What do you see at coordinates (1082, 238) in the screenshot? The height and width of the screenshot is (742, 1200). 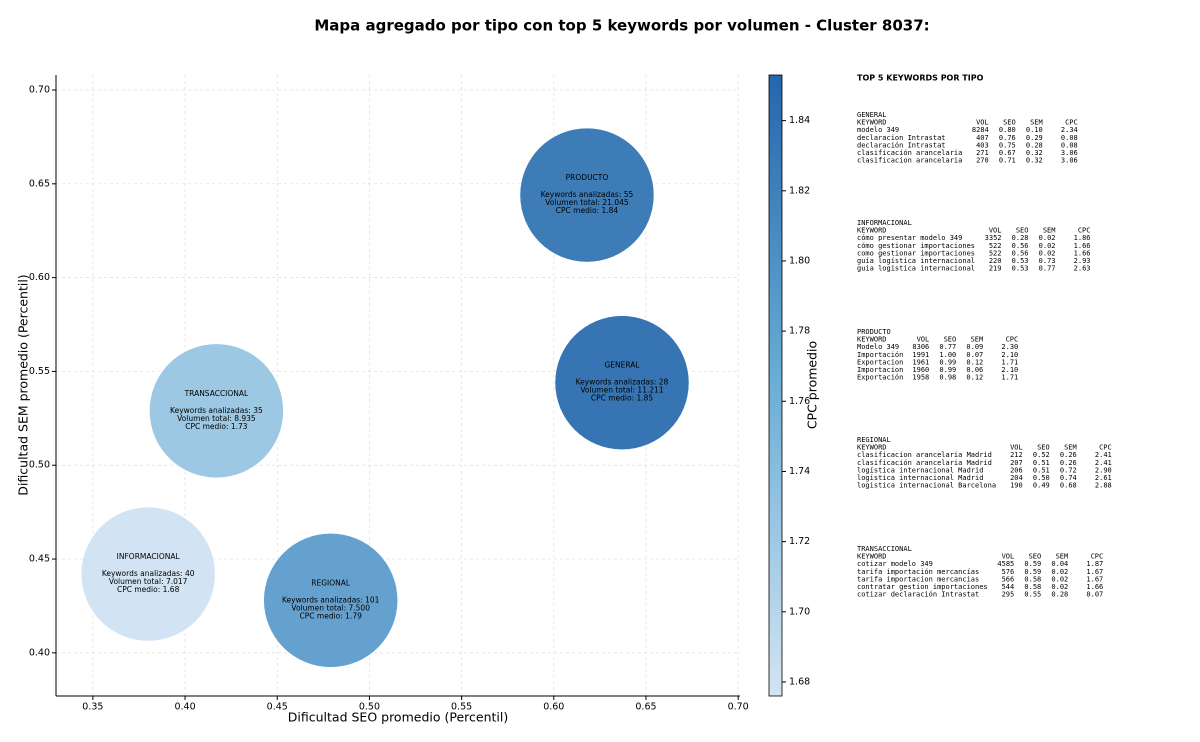 I see `panel-cell: 1.86` at bounding box center [1082, 238].